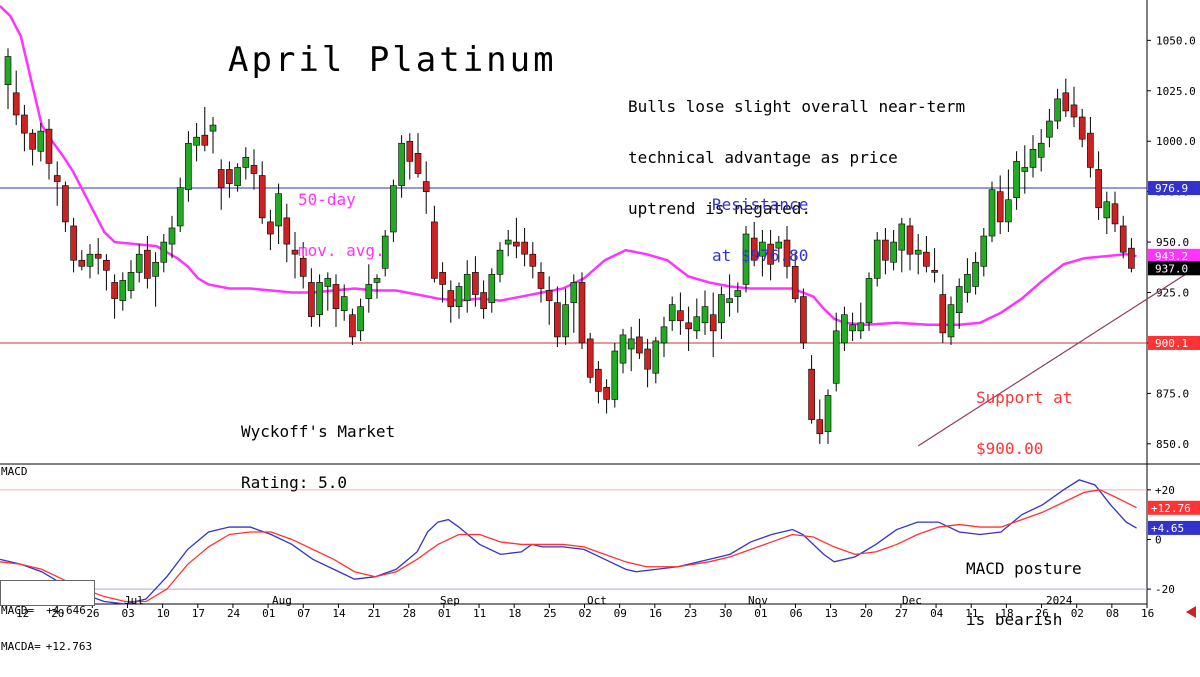 Image resolution: width=1200 pixels, height=677 pixels. What do you see at coordinates (234, 612) in the screenshot?
I see `date-tick-label: 24` at bounding box center [234, 612].